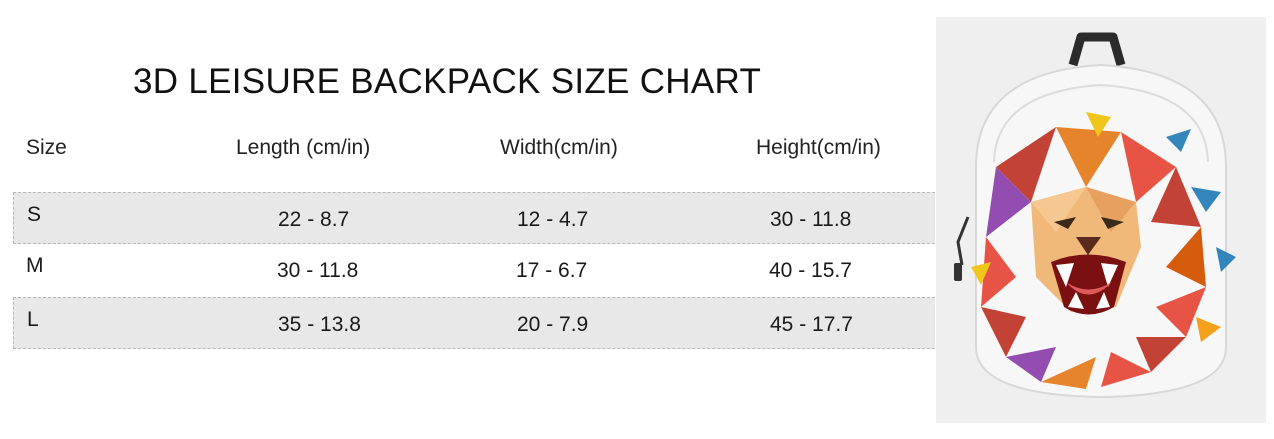 The width and height of the screenshot is (1274, 439). Describe the element at coordinates (318, 270) in the screenshot. I see `cell-length: 30 - 11.8` at that location.